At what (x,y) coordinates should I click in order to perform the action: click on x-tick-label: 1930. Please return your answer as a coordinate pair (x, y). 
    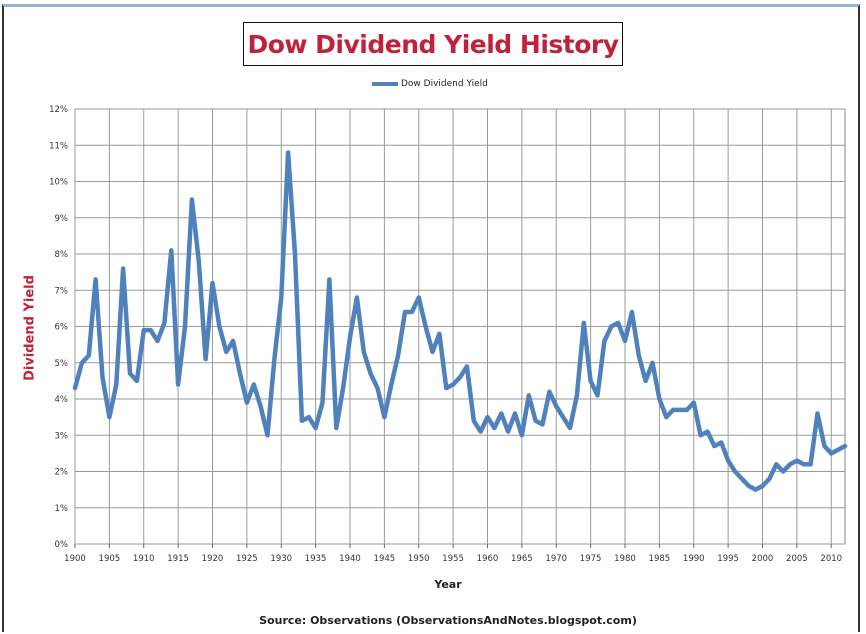
    Looking at the image, I should click on (281, 559).